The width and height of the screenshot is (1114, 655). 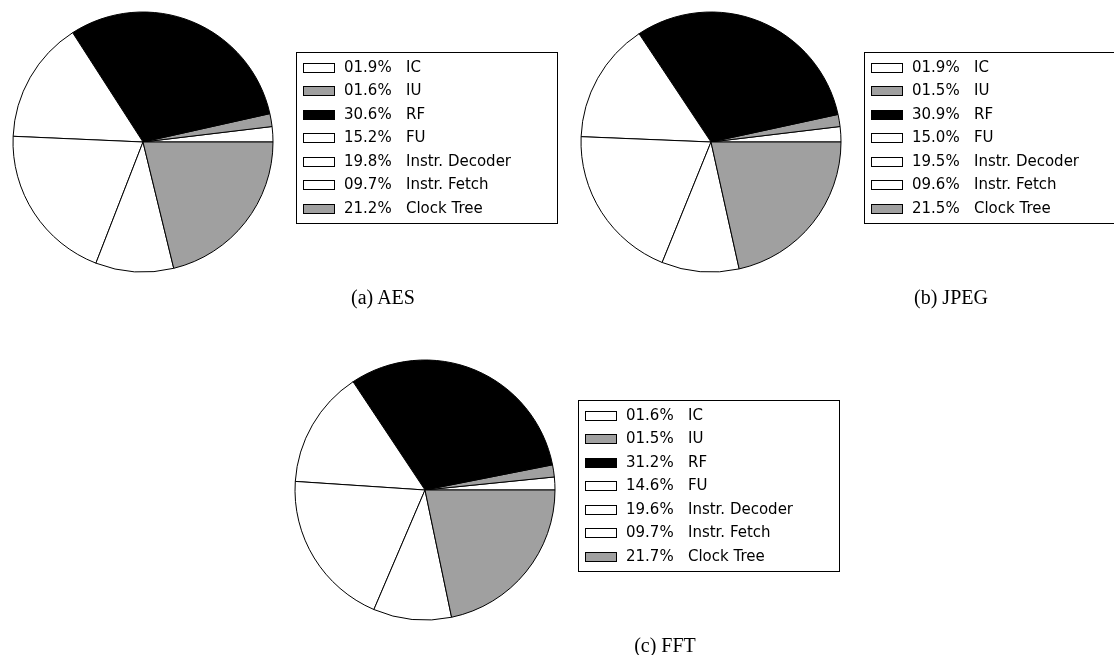 I want to click on legend-label: 01.6% IU, so click(x=383, y=91).